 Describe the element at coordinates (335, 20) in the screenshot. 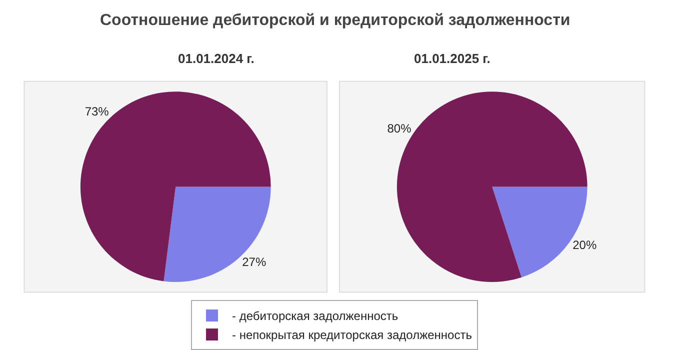

I see `chart-title: Соотношение дебиторской и кредиторской задолженности` at that location.